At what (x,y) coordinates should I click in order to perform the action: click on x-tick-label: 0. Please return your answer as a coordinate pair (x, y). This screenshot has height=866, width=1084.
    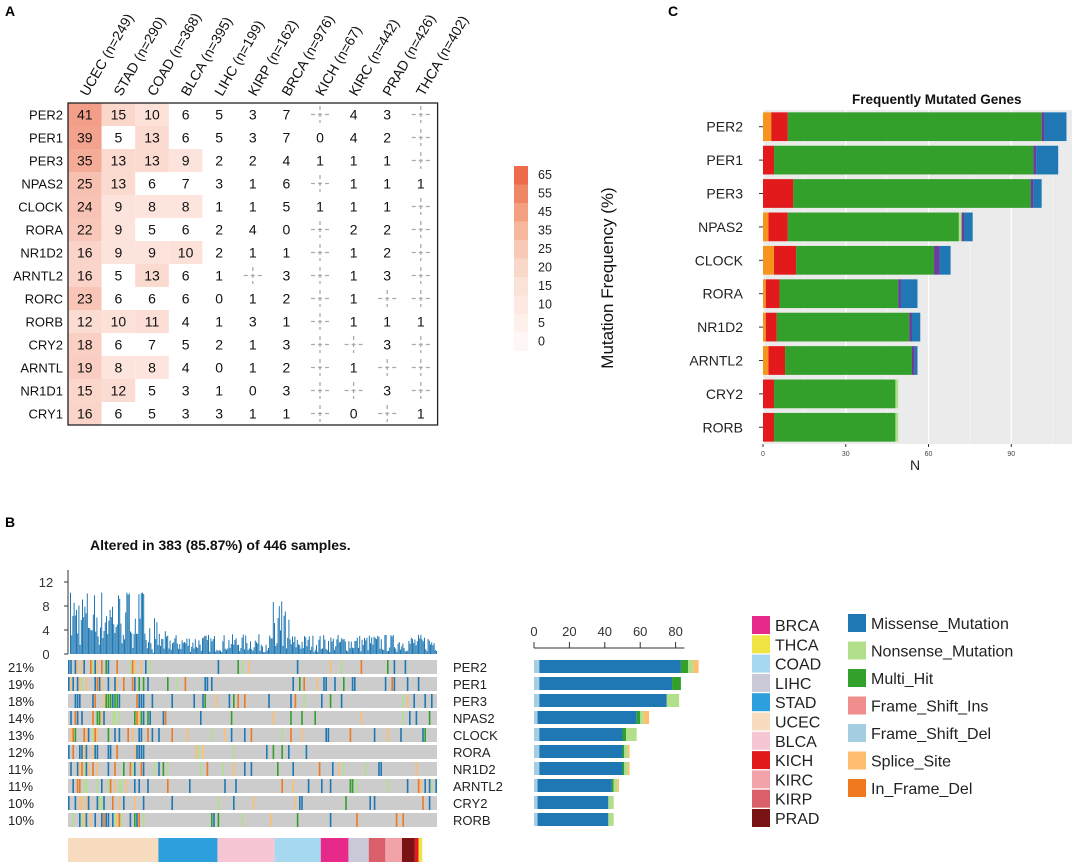
    Looking at the image, I should click on (763, 454).